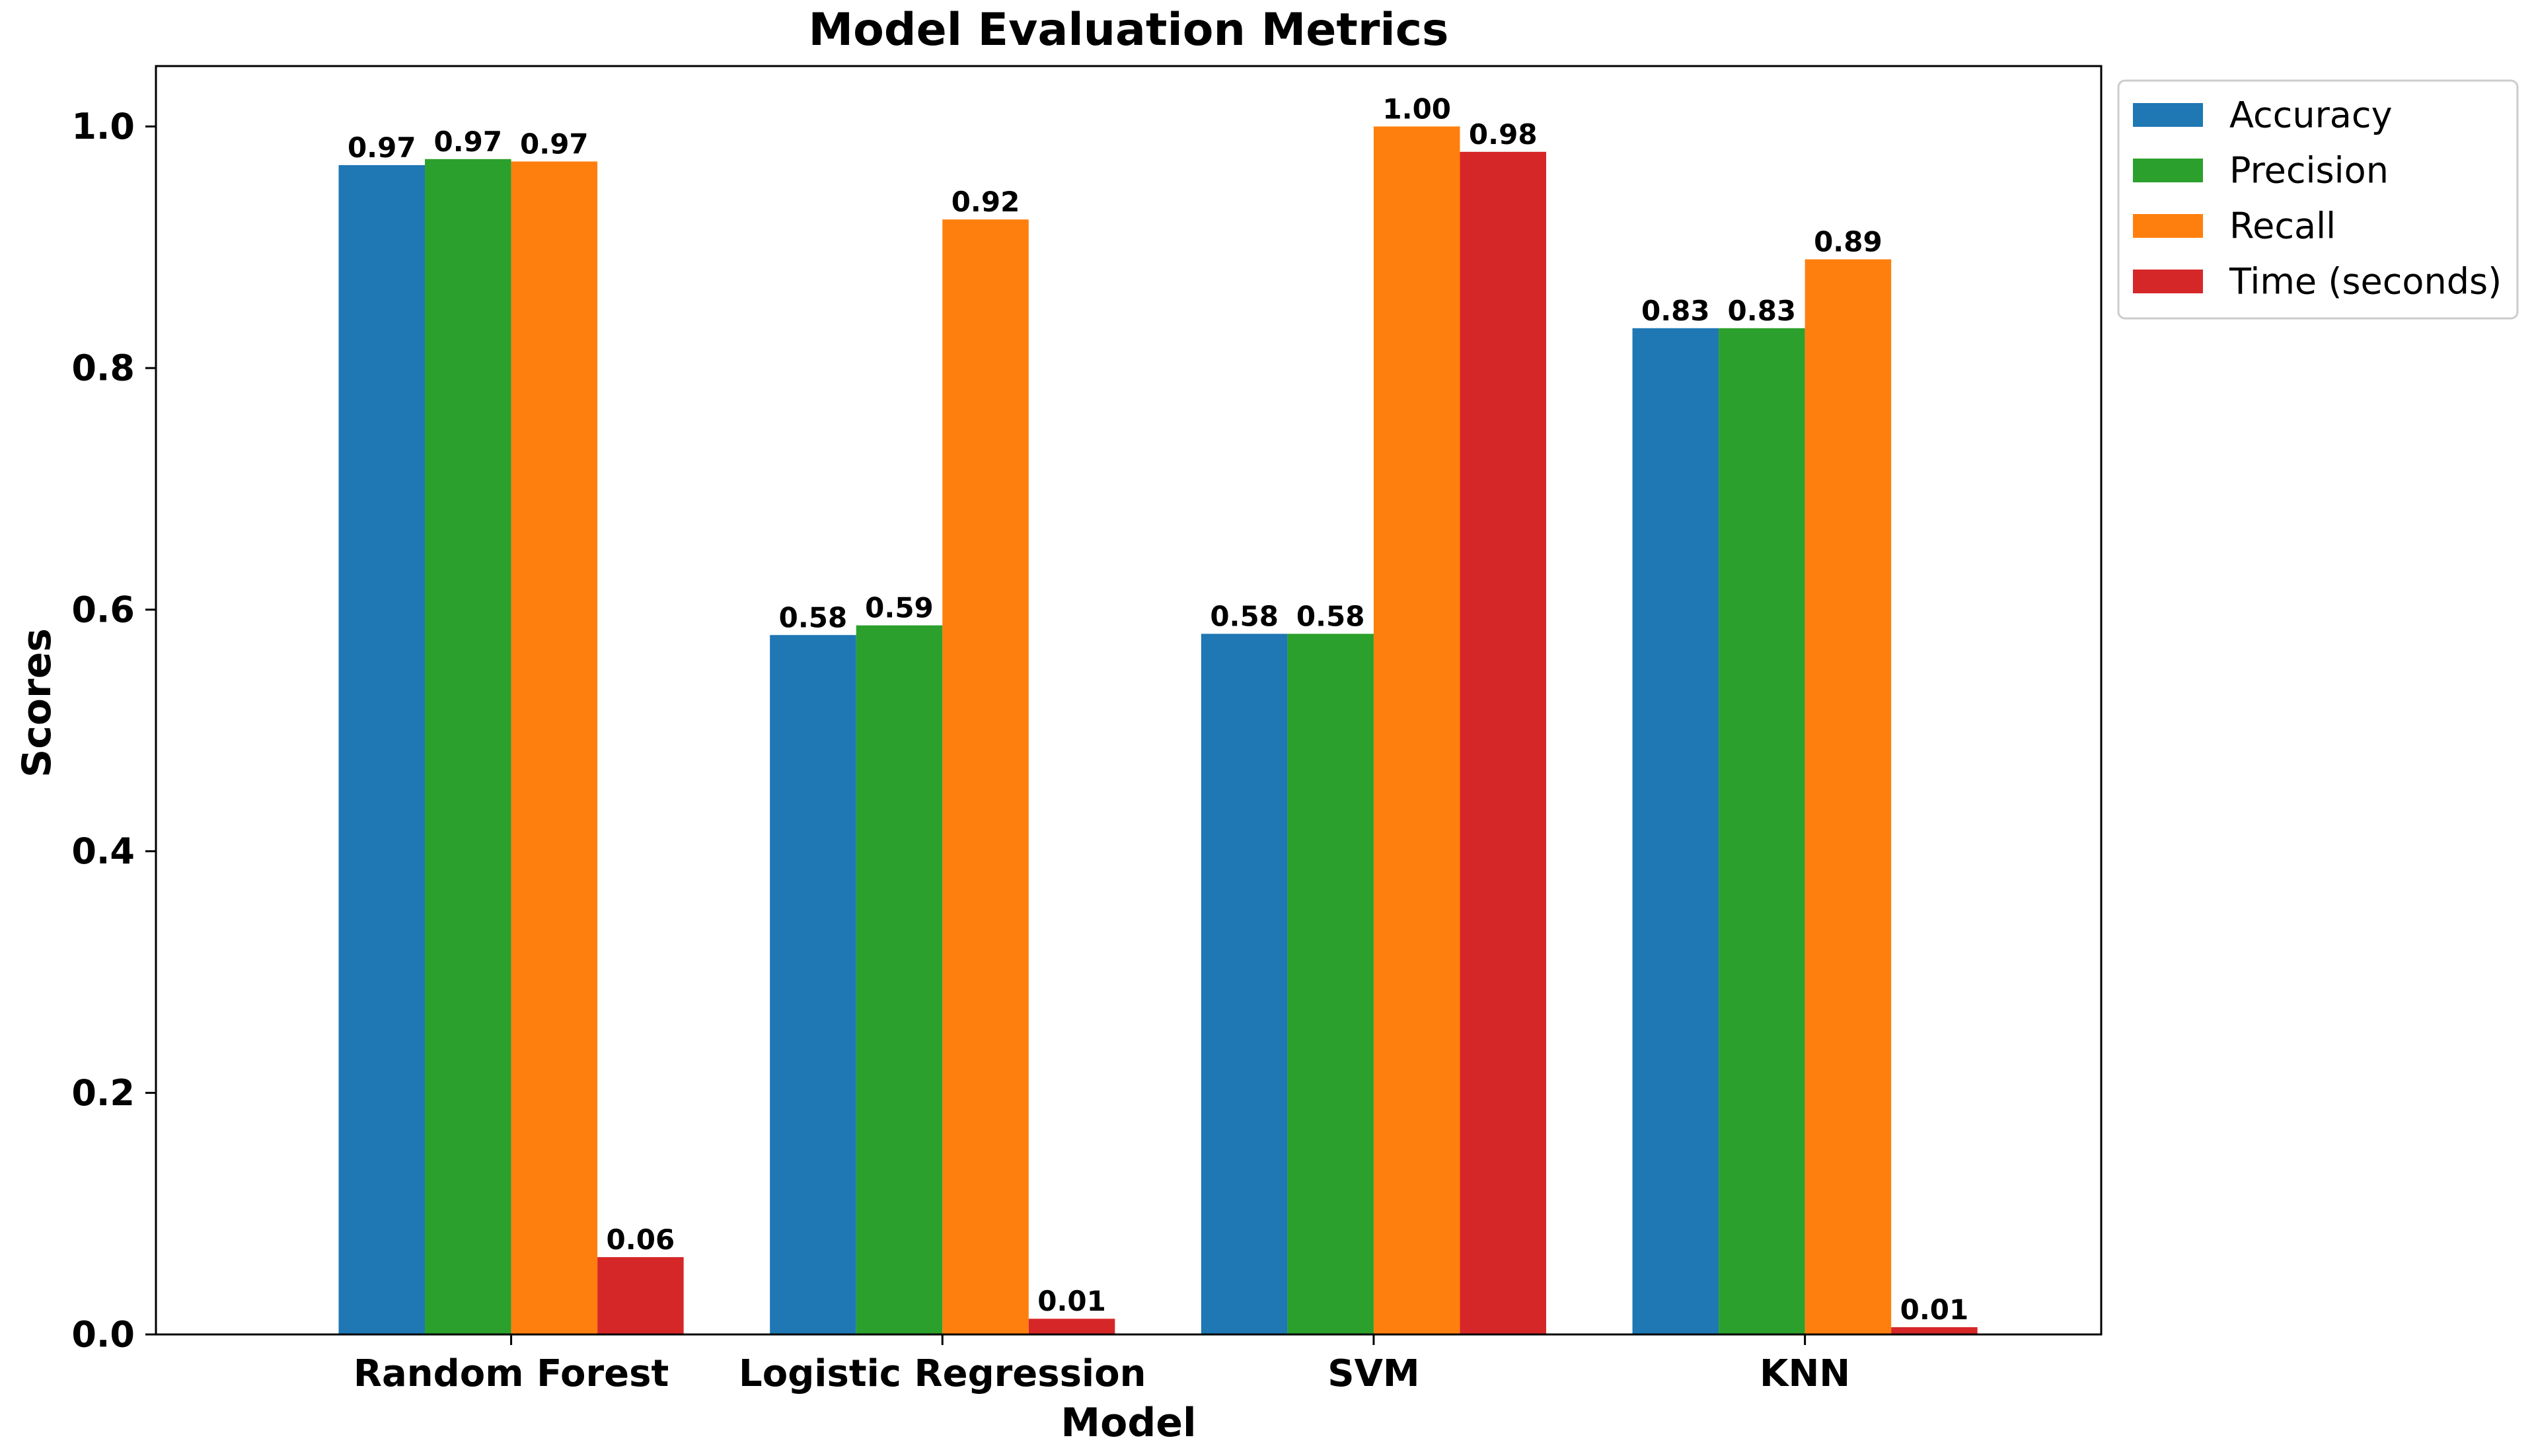 This screenshot has height=1456, width=2534. What do you see at coordinates (2311, 115) in the screenshot?
I see `legend-label: Accuracy` at bounding box center [2311, 115].